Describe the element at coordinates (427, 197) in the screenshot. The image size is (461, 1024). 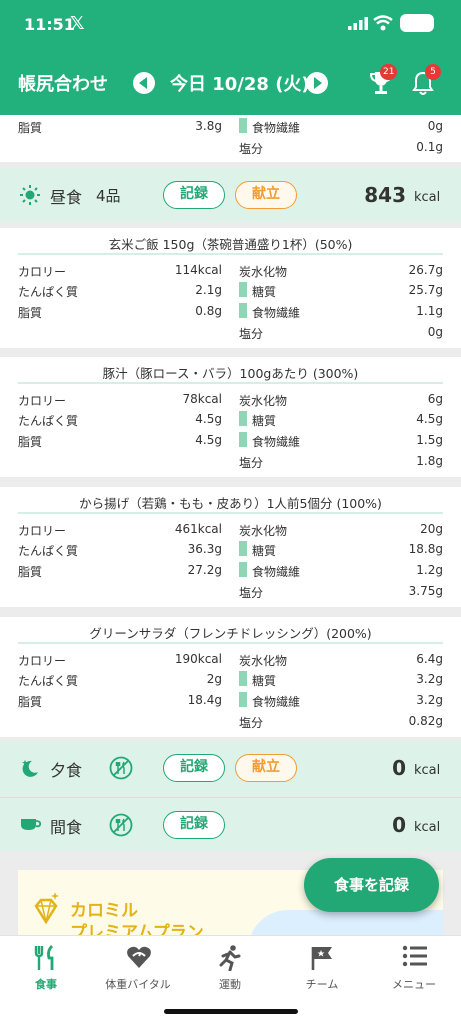
I see `kcal-unit: kcal` at that location.